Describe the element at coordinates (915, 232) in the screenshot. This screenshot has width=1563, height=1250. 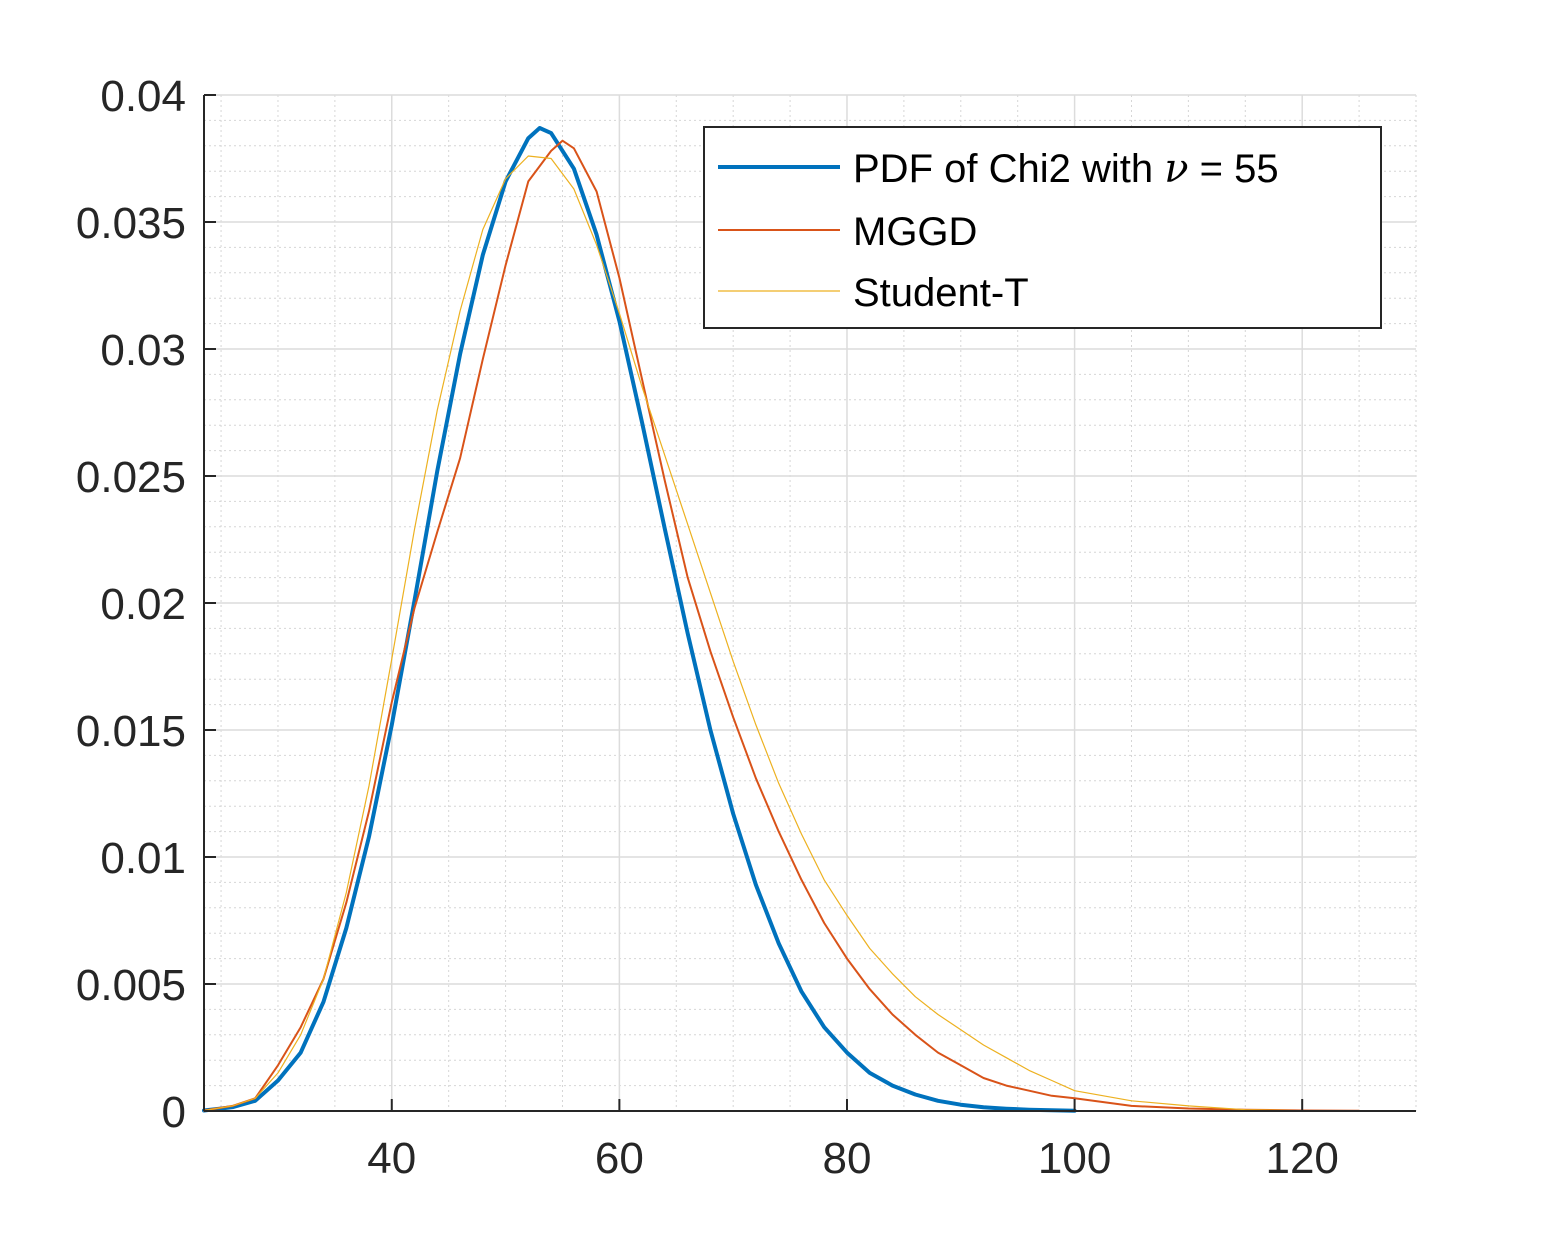
I see `legend-label-mggd: MGGD` at that location.